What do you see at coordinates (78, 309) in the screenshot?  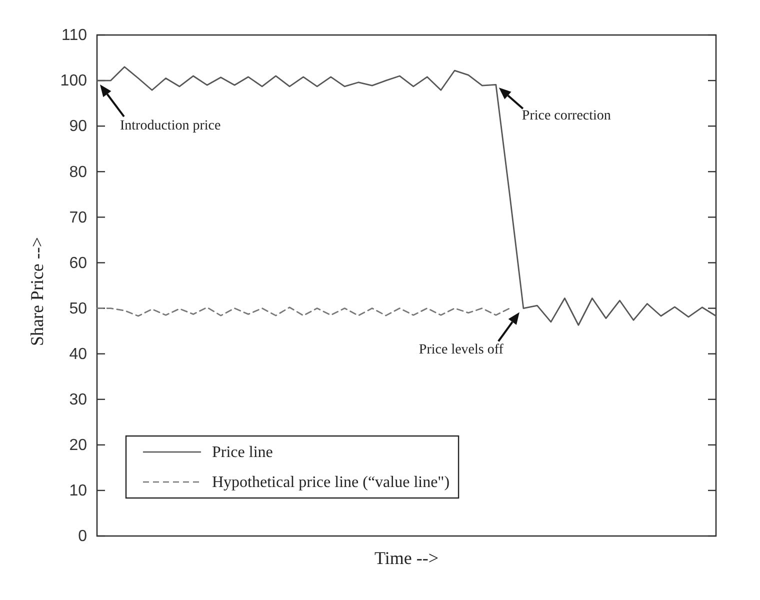 I see `y-tick-label: 50` at bounding box center [78, 309].